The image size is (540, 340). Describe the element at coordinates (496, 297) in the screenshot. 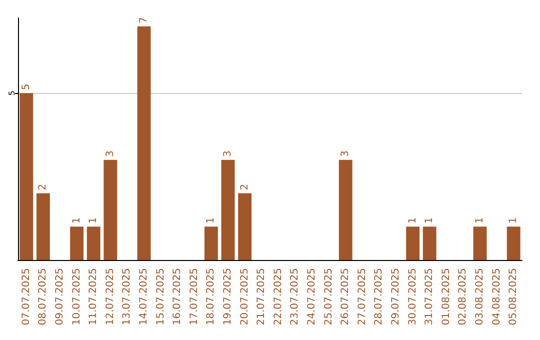

I see `x-tick-label: 04.08.2025` at that location.